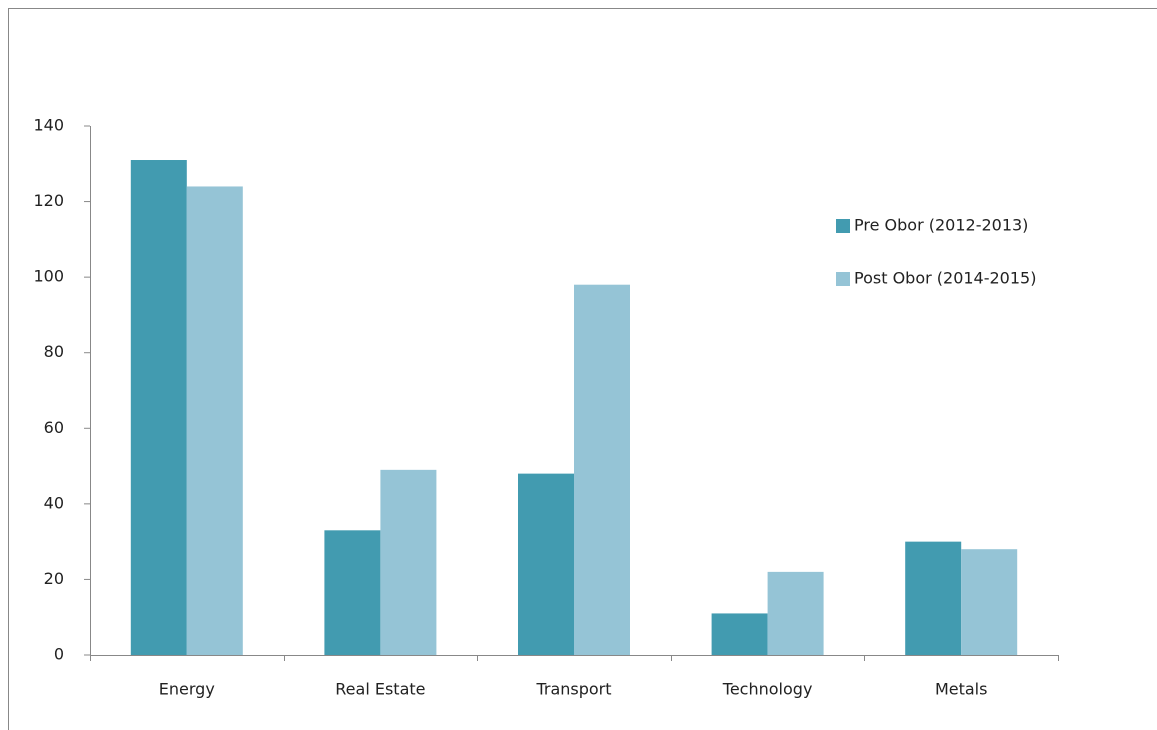 This screenshot has height=730, width=1157. Describe the element at coordinates (48, 125) in the screenshot. I see `y-tick-label: 140` at that location.